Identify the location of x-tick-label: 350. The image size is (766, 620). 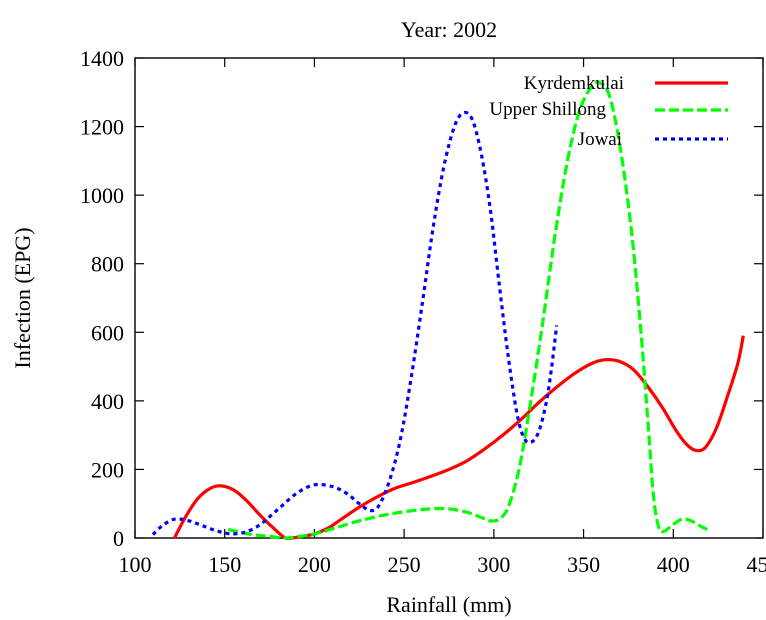
(583, 564).